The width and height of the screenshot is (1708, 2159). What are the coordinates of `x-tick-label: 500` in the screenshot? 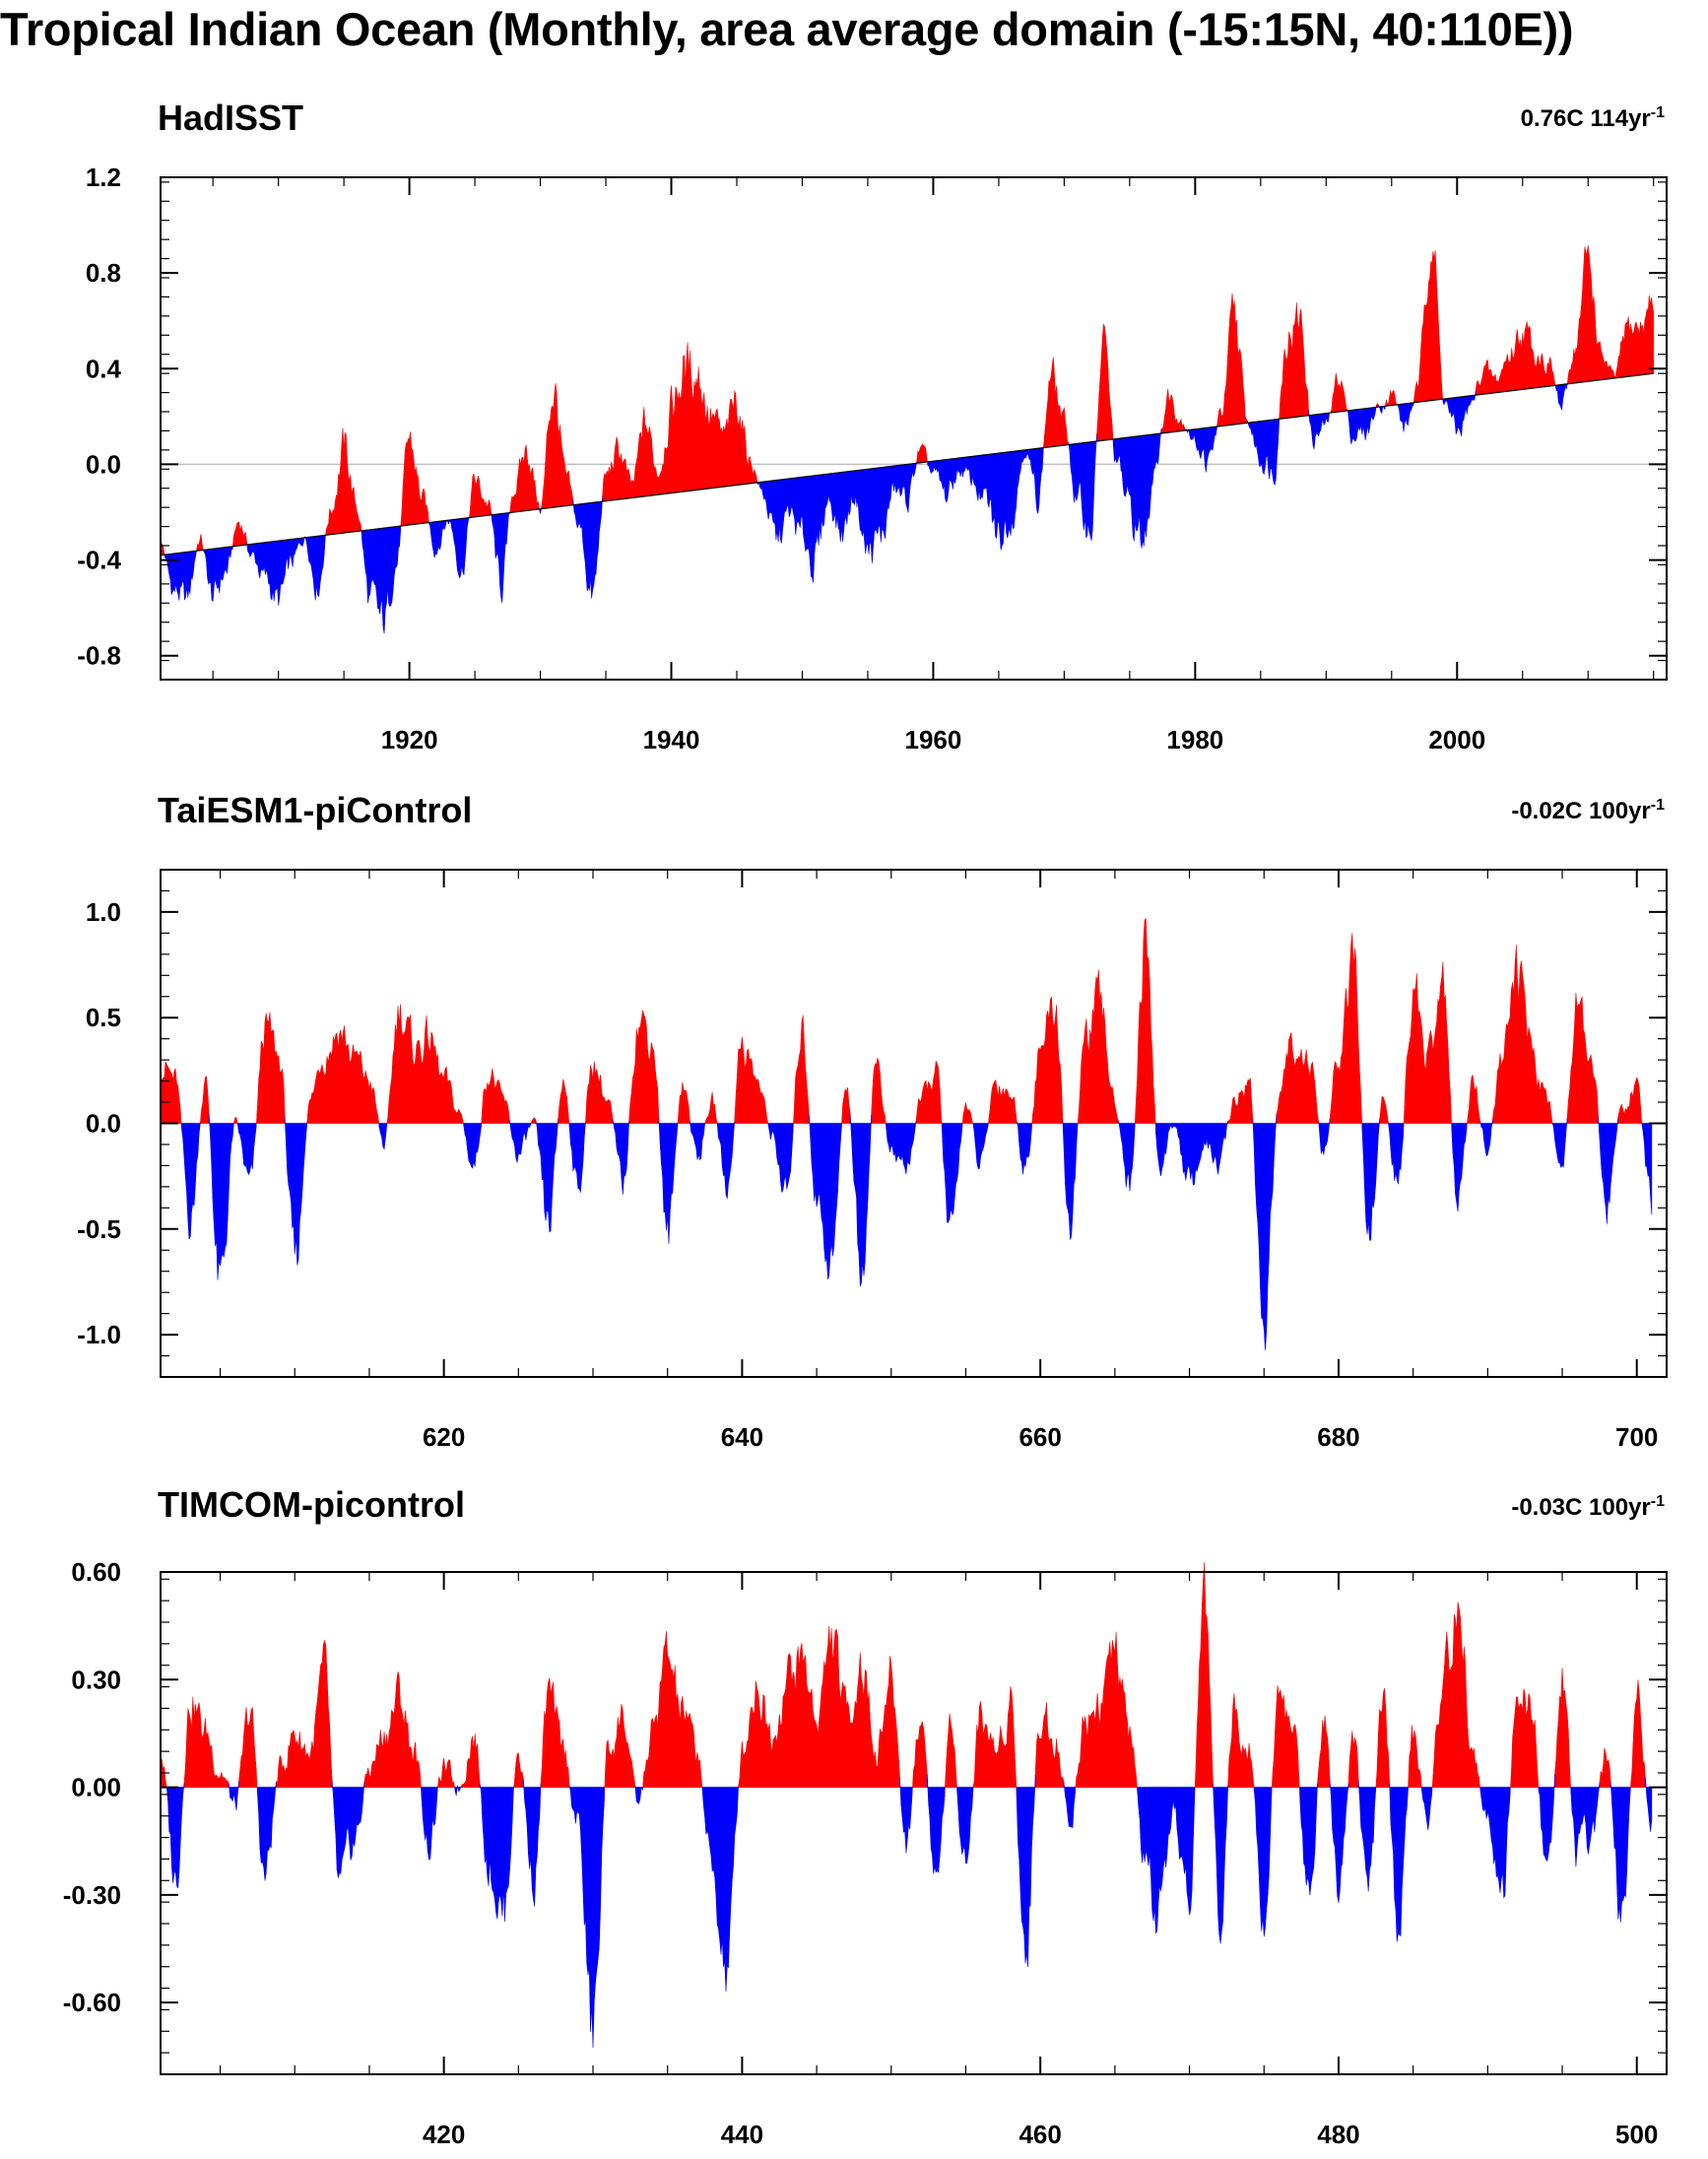 It's located at (1636, 2134).